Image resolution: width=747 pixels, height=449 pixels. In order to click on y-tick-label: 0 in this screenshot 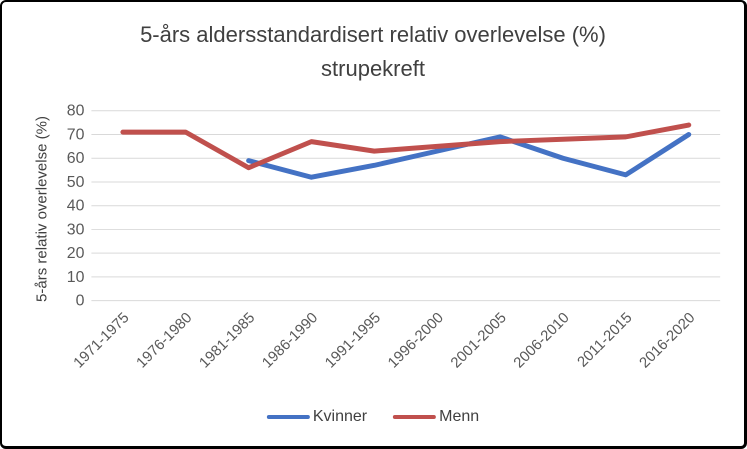, I will do `click(80, 301)`.